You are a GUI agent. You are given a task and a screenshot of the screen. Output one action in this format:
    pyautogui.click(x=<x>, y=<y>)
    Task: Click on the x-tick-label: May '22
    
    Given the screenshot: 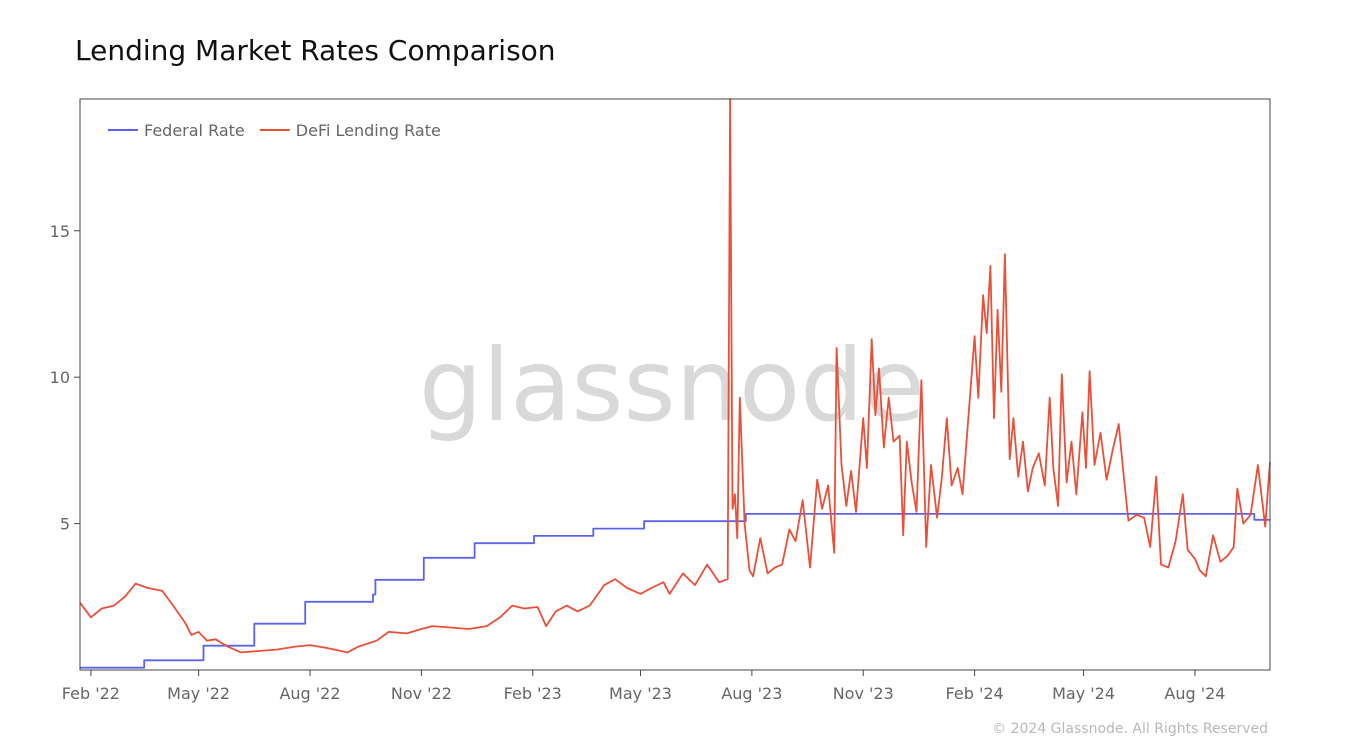 What is the action you would take?
    pyautogui.click(x=198, y=693)
    